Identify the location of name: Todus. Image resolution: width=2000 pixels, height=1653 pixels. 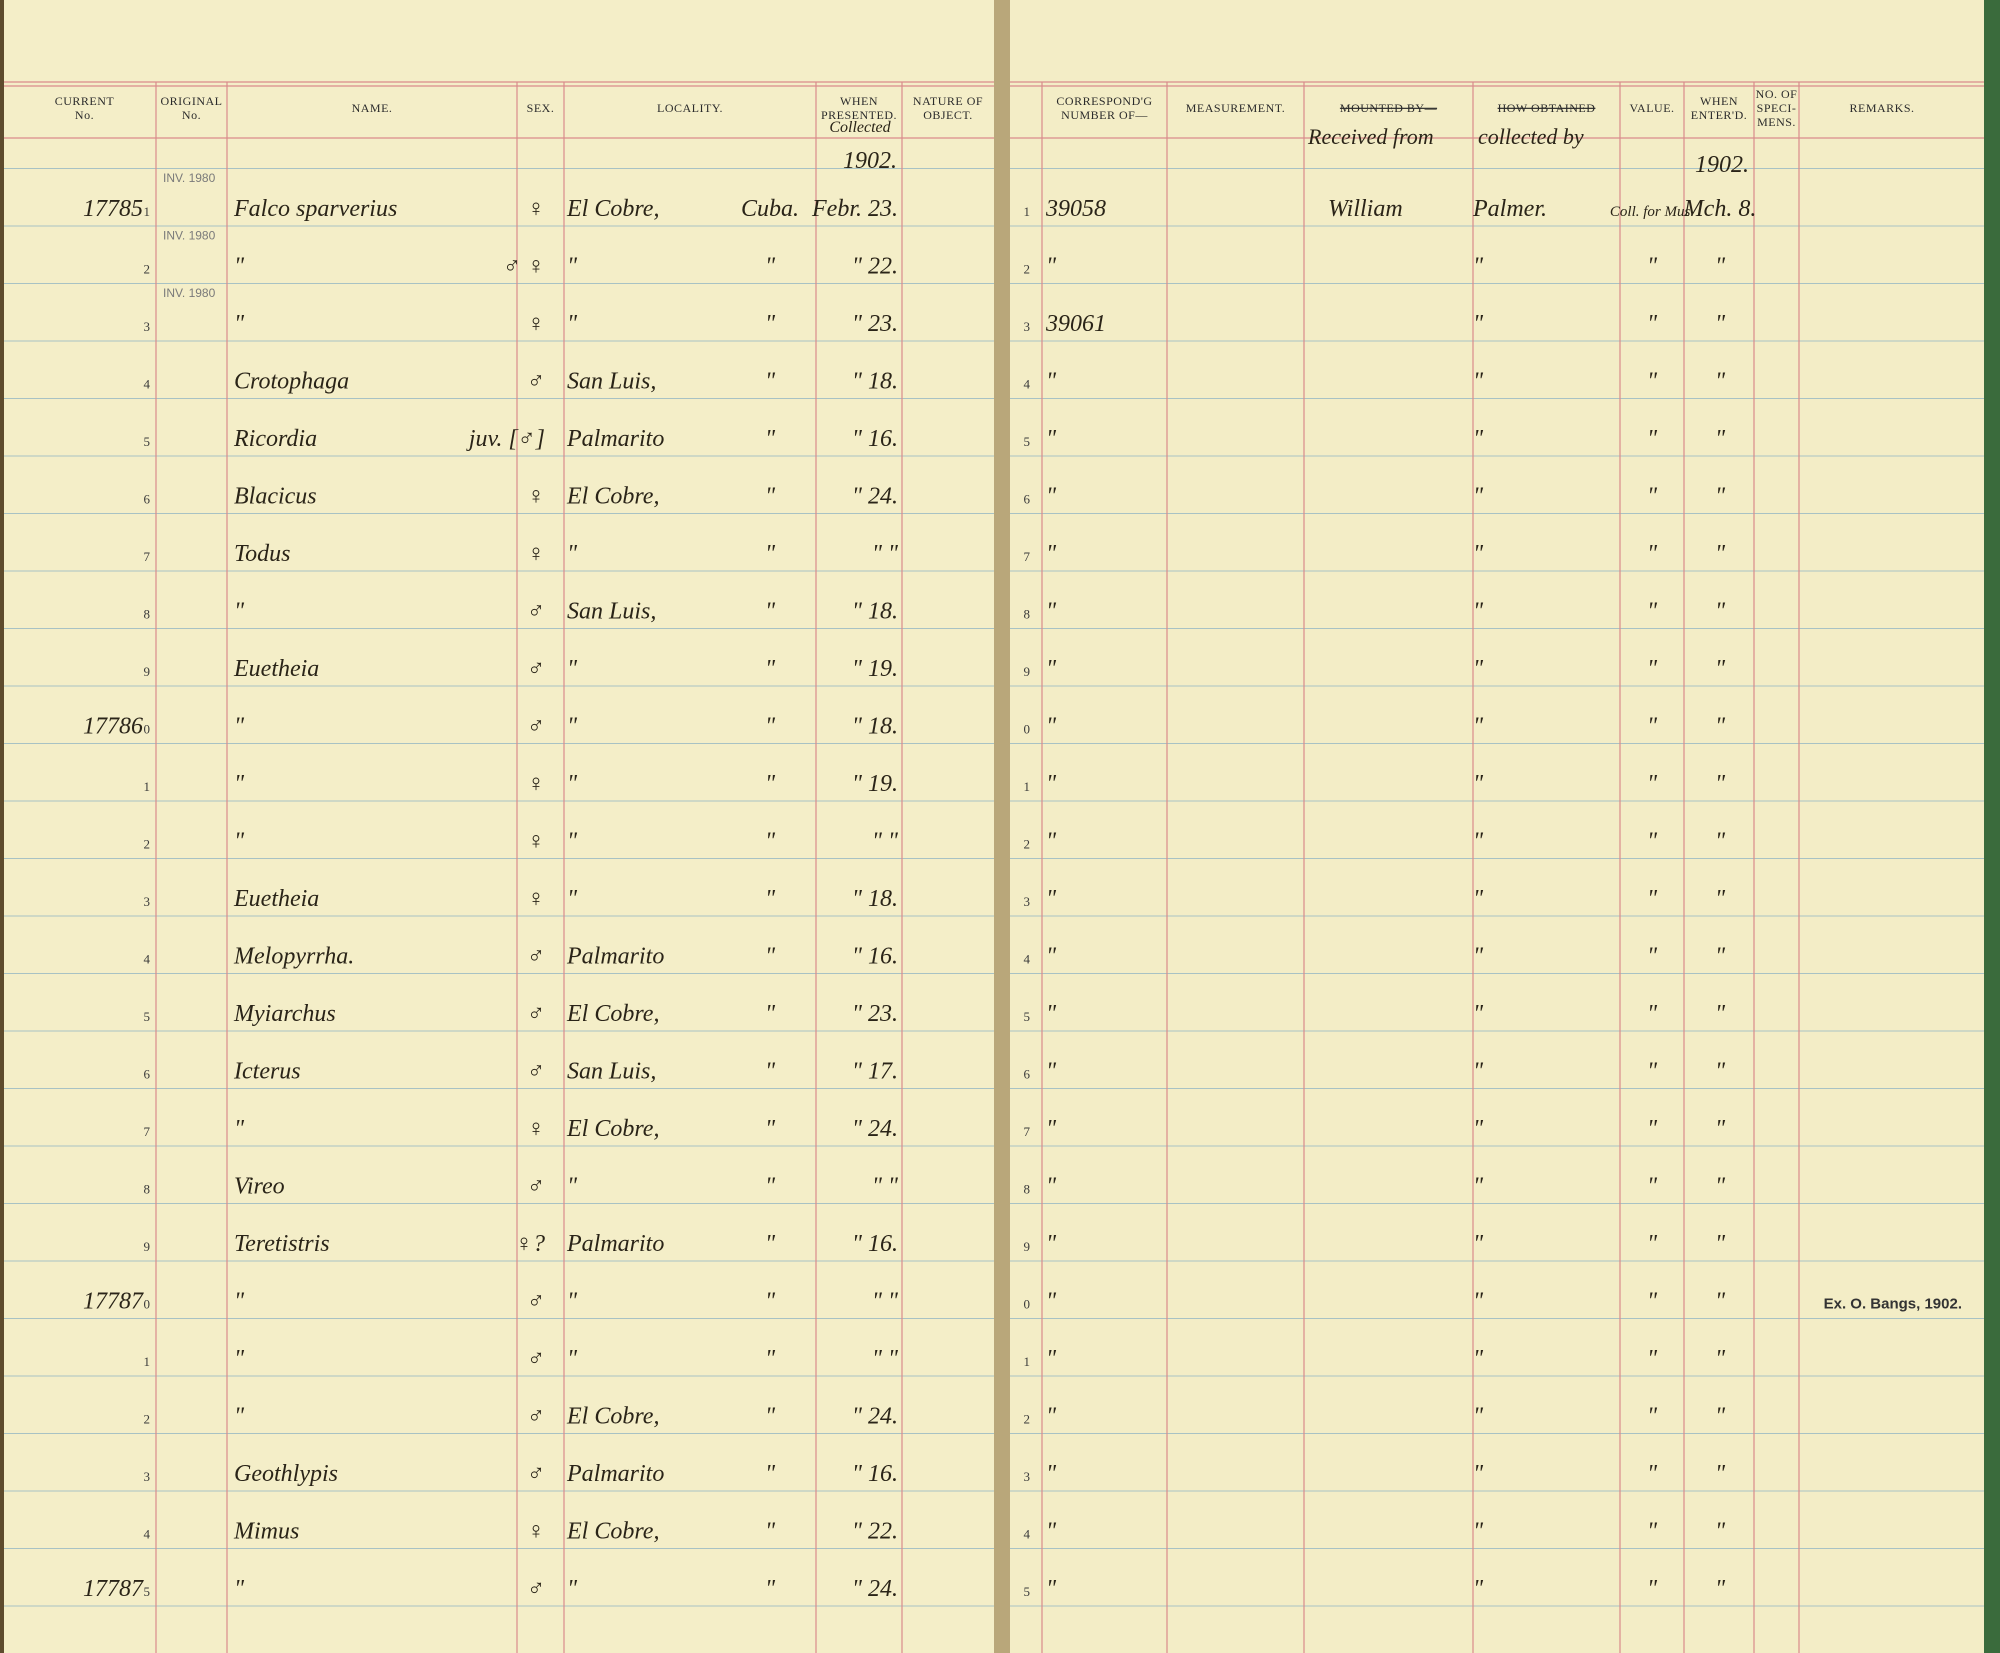
(262, 554).